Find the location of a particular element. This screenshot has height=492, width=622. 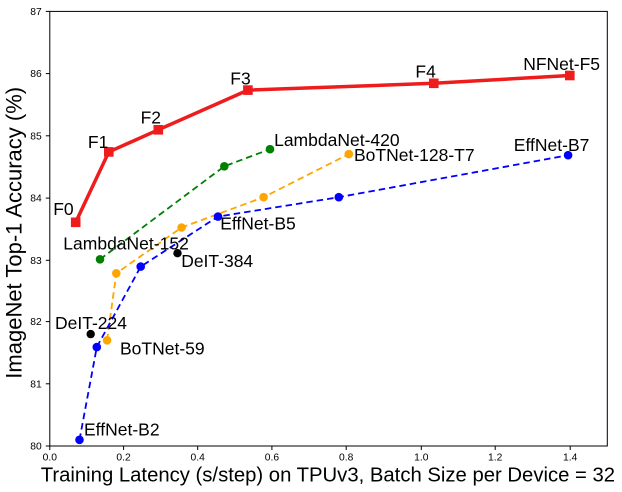

svg-text: 81 is located at coordinates (36, 384).